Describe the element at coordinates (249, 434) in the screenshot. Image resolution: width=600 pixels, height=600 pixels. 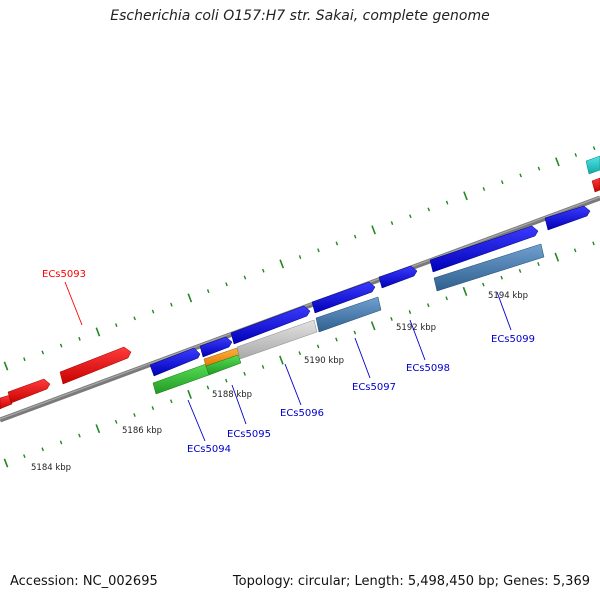
I see `gene-label-ecs5095: ECs5095` at that location.